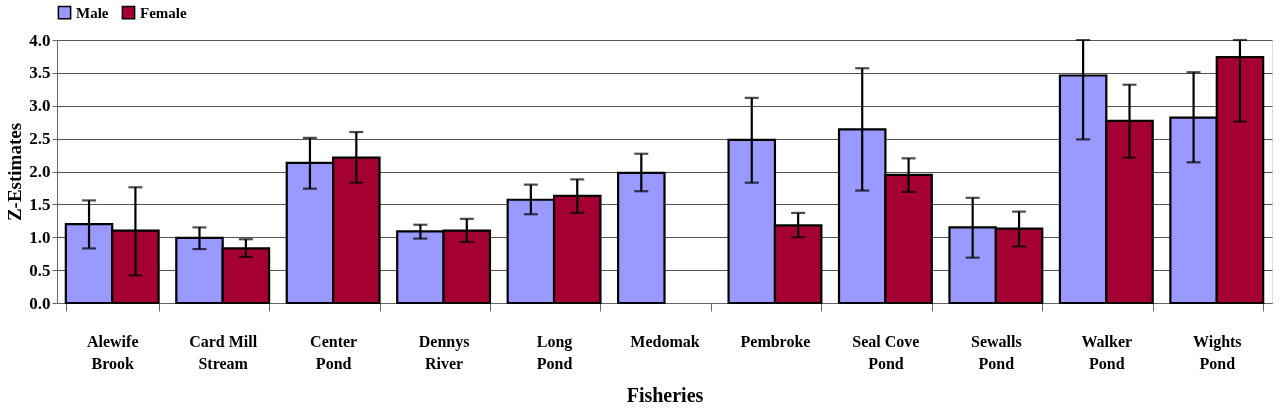 Image resolution: width=1285 pixels, height=414 pixels. Describe the element at coordinates (40, 40) in the screenshot. I see `y-tick-label: 4.0` at that location.